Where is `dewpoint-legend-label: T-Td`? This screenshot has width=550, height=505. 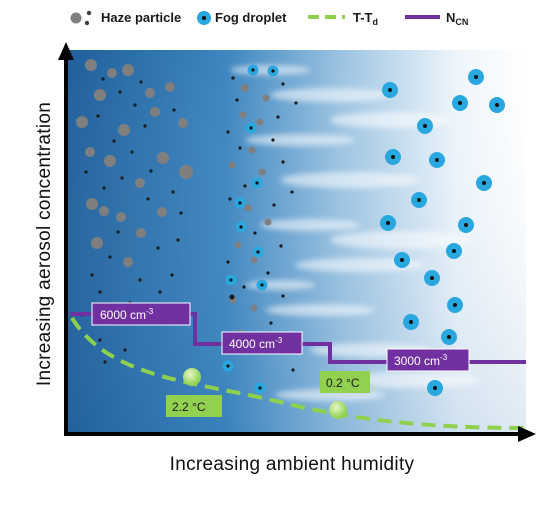 dewpoint-legend-label: T-Td is located at coordinates (365, 18).